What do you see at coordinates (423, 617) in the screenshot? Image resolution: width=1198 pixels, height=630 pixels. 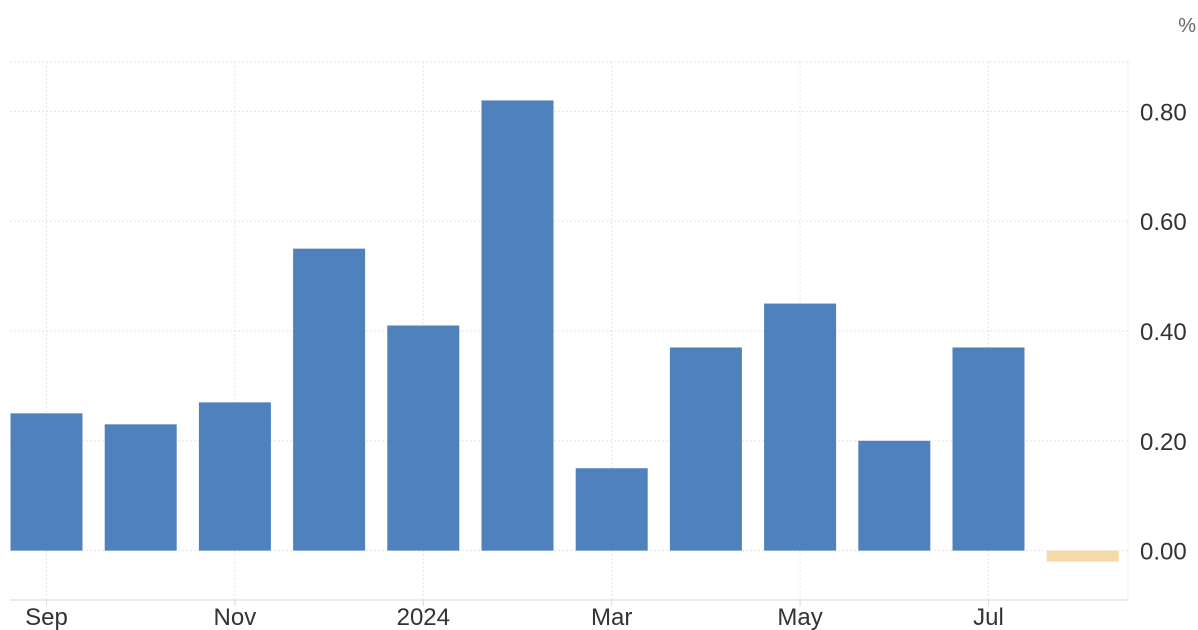 I see `x-tick-label: 2024` at bounding box center [423, 617].